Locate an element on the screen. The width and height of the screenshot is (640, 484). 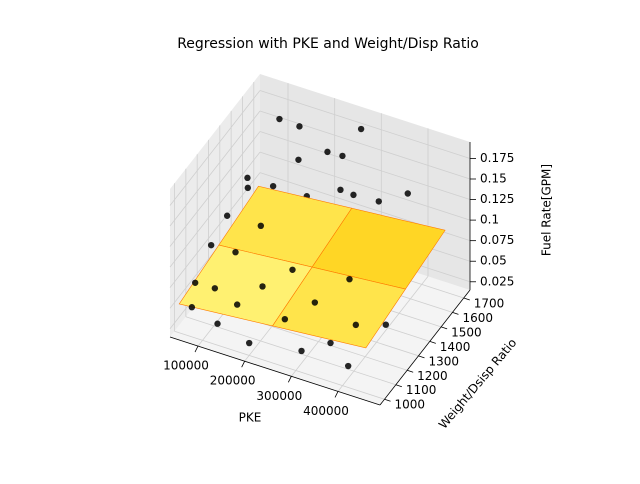
x-axis-line is located at coordinates (275, 371).